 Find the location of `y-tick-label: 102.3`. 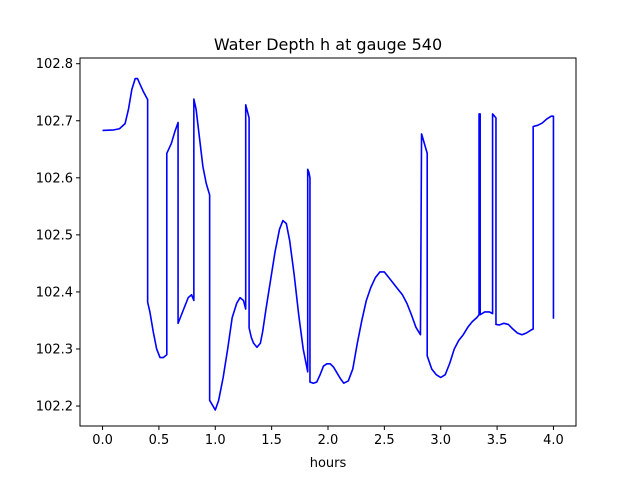

y-tick-label: 102.3 is located at coordinates (54, 349).